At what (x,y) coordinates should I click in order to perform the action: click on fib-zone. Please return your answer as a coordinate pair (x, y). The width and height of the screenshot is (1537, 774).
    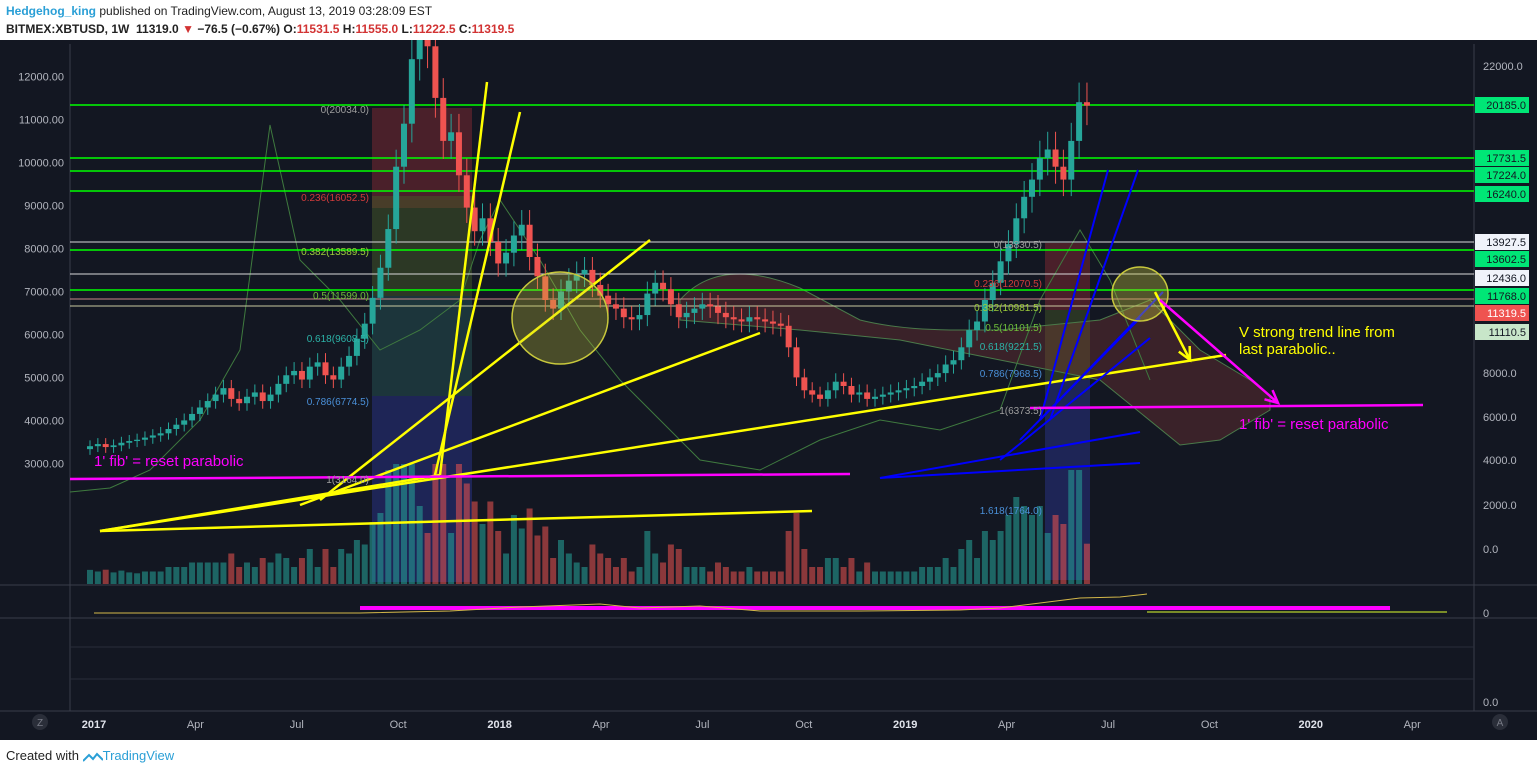
    Looking at the image, I should click on (1067, 480).